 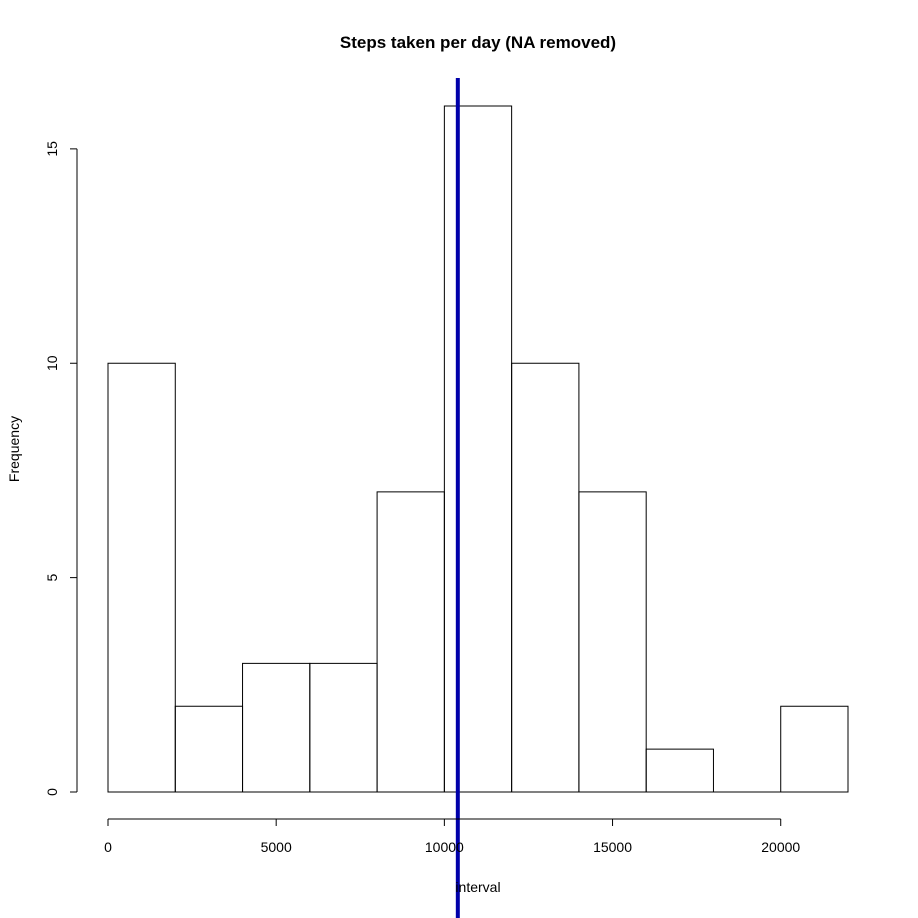 What do you see at coordinates (108, 847) in the screenshot?
I see `x-tick-label: 0` at bounding box center [108, 847].